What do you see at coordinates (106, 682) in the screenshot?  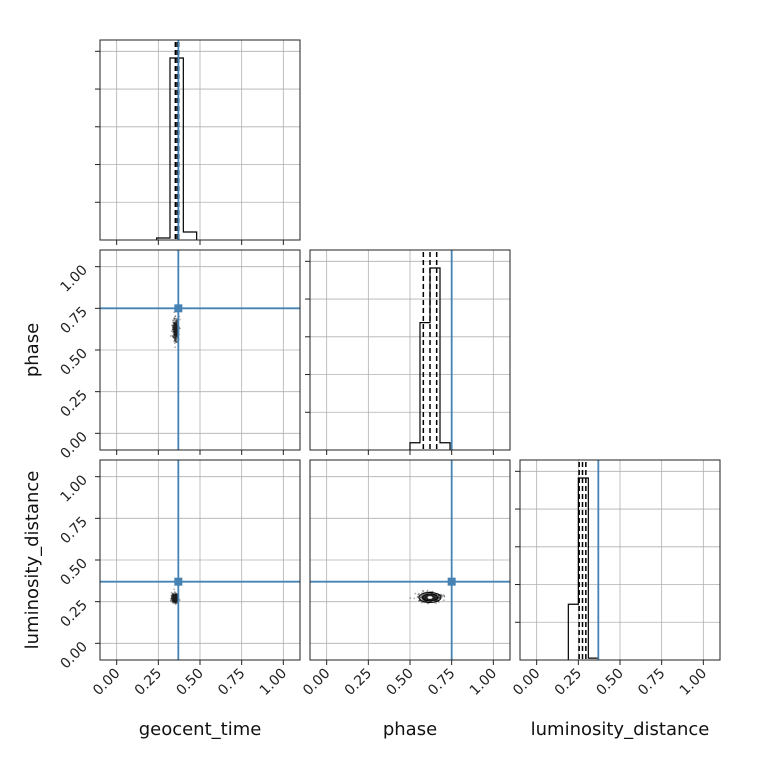 I see `x-tick-label: 0.00` at bounding box center [106, 682].